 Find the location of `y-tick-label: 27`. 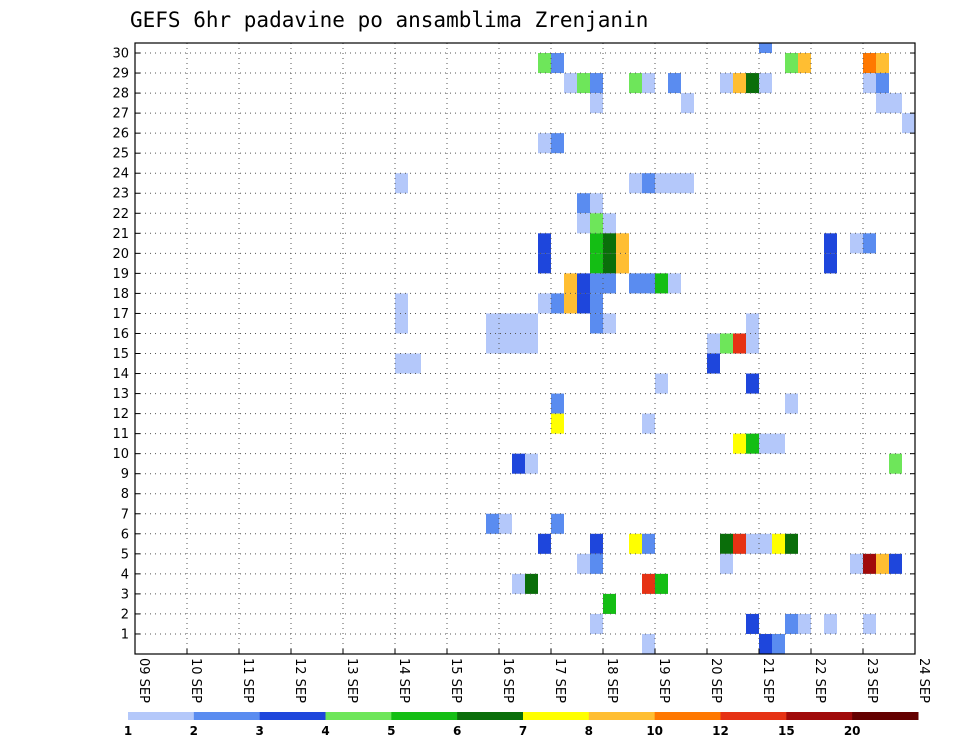

y-tick-label: 27 is located at coordinates (120, 114).